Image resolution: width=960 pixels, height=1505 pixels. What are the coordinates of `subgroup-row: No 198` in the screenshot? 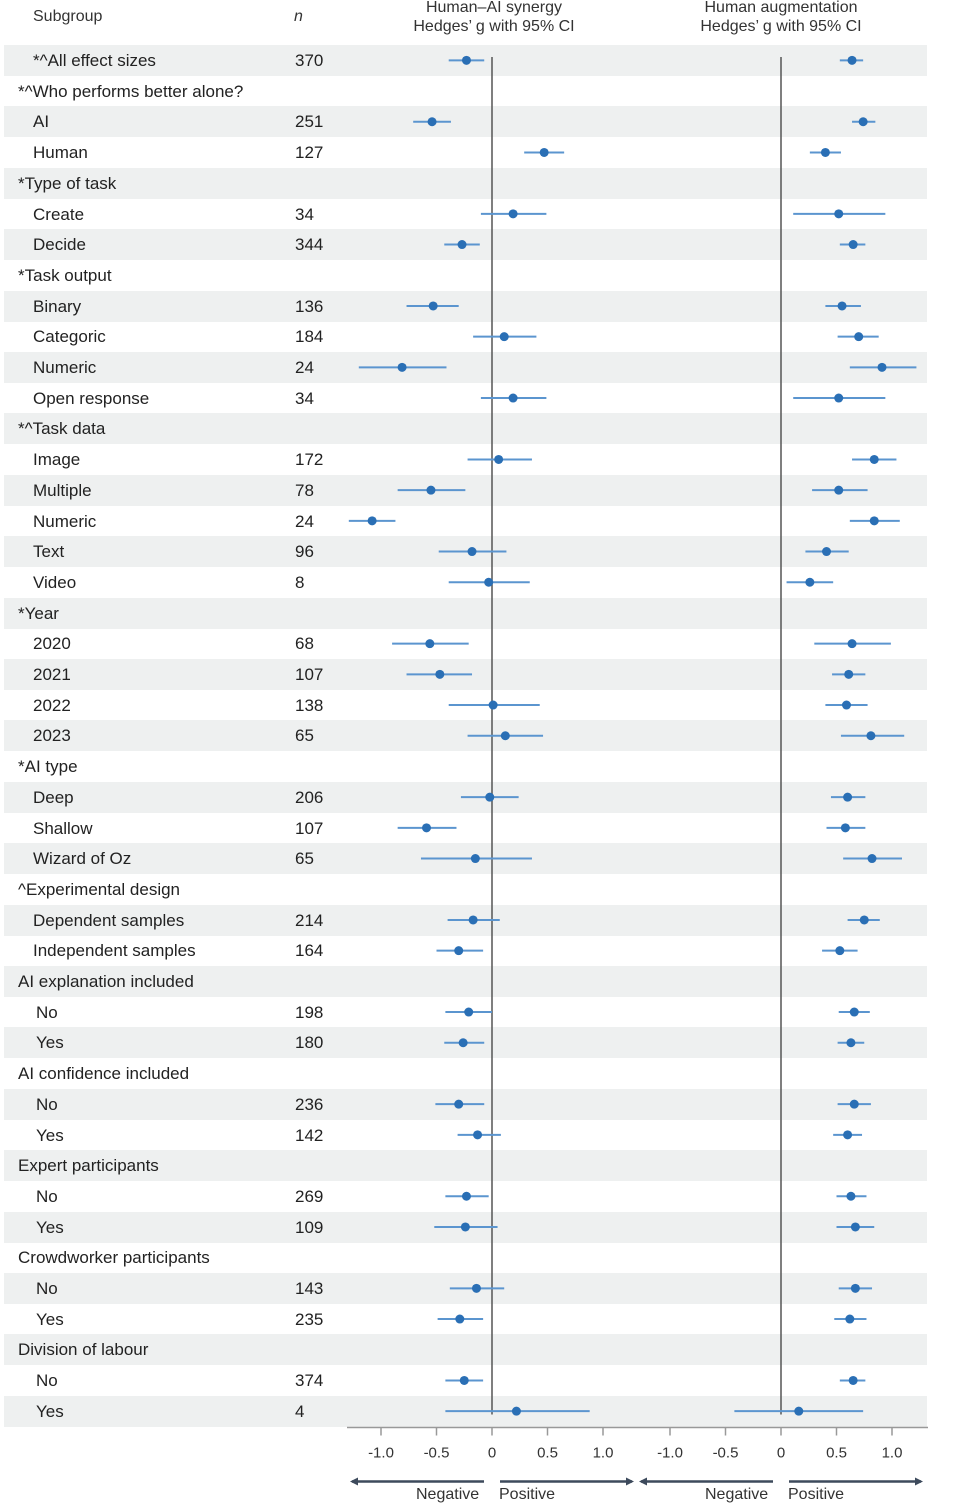 It's located at (465, 1012).